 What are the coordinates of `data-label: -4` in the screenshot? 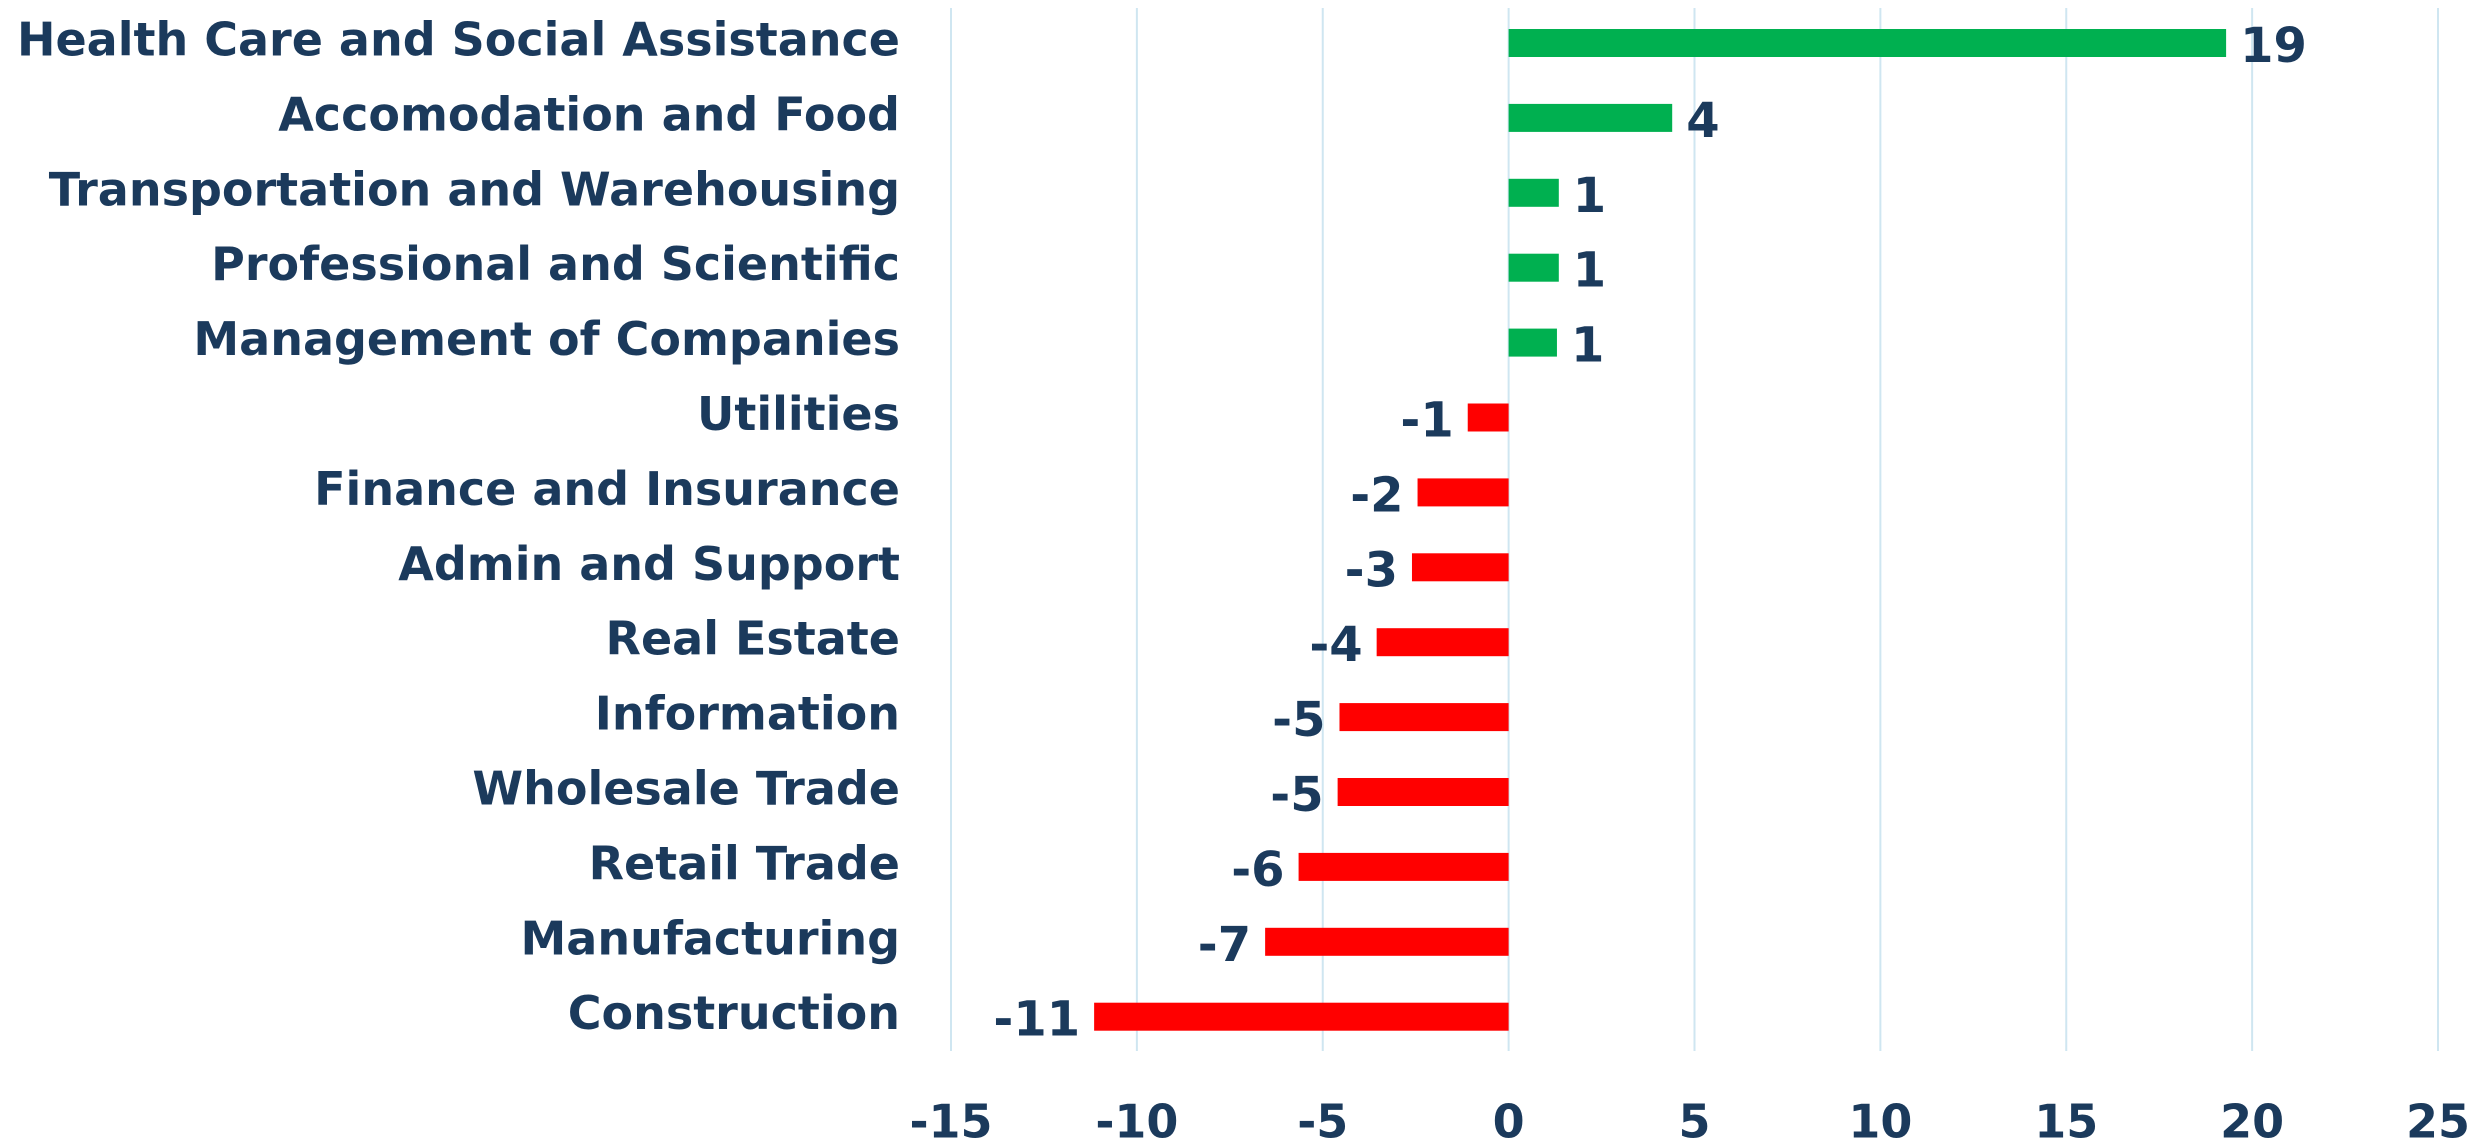 It's located at (1335, 645).